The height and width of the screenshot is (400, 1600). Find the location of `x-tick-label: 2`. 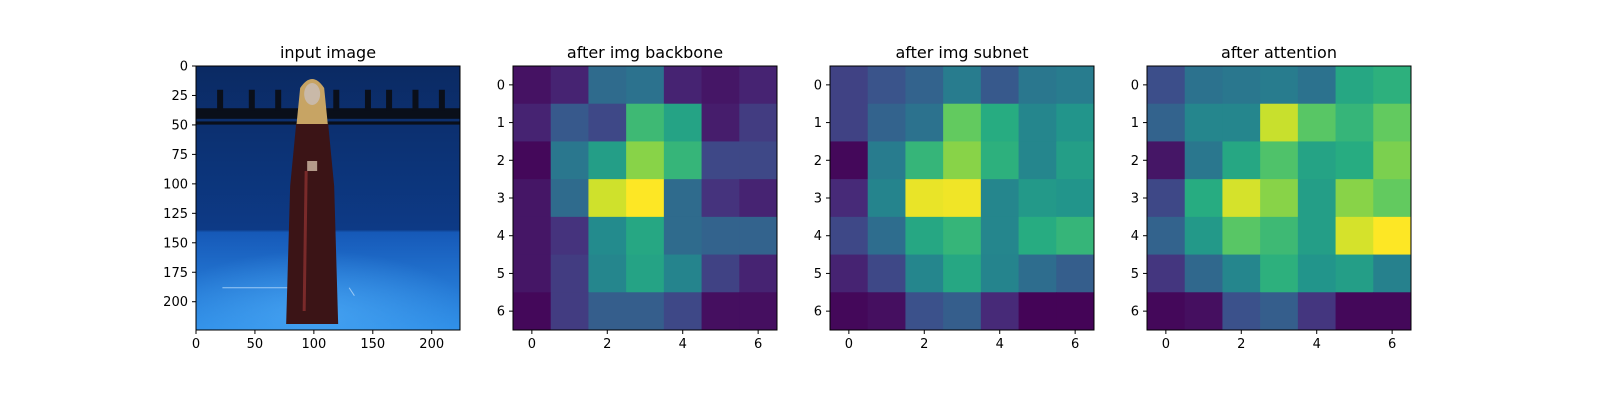

x-tick-label: 2 is located at coordinates (607, 344).